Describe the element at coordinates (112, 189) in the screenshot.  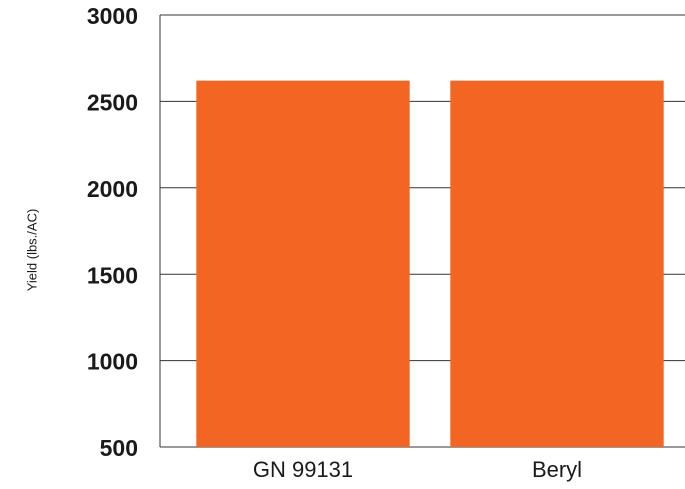
I see `y-tick-label: 2000` at that location.